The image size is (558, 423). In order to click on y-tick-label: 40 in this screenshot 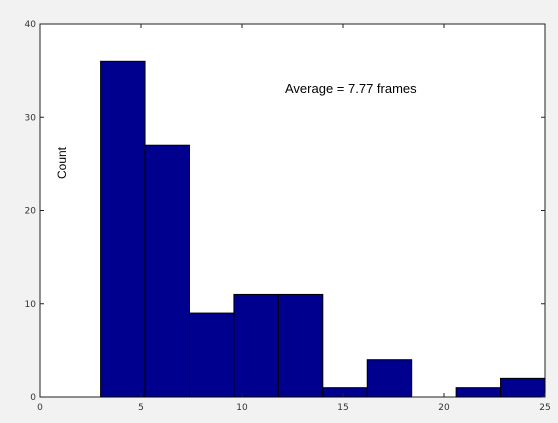, I will do `click(31, 25)`.